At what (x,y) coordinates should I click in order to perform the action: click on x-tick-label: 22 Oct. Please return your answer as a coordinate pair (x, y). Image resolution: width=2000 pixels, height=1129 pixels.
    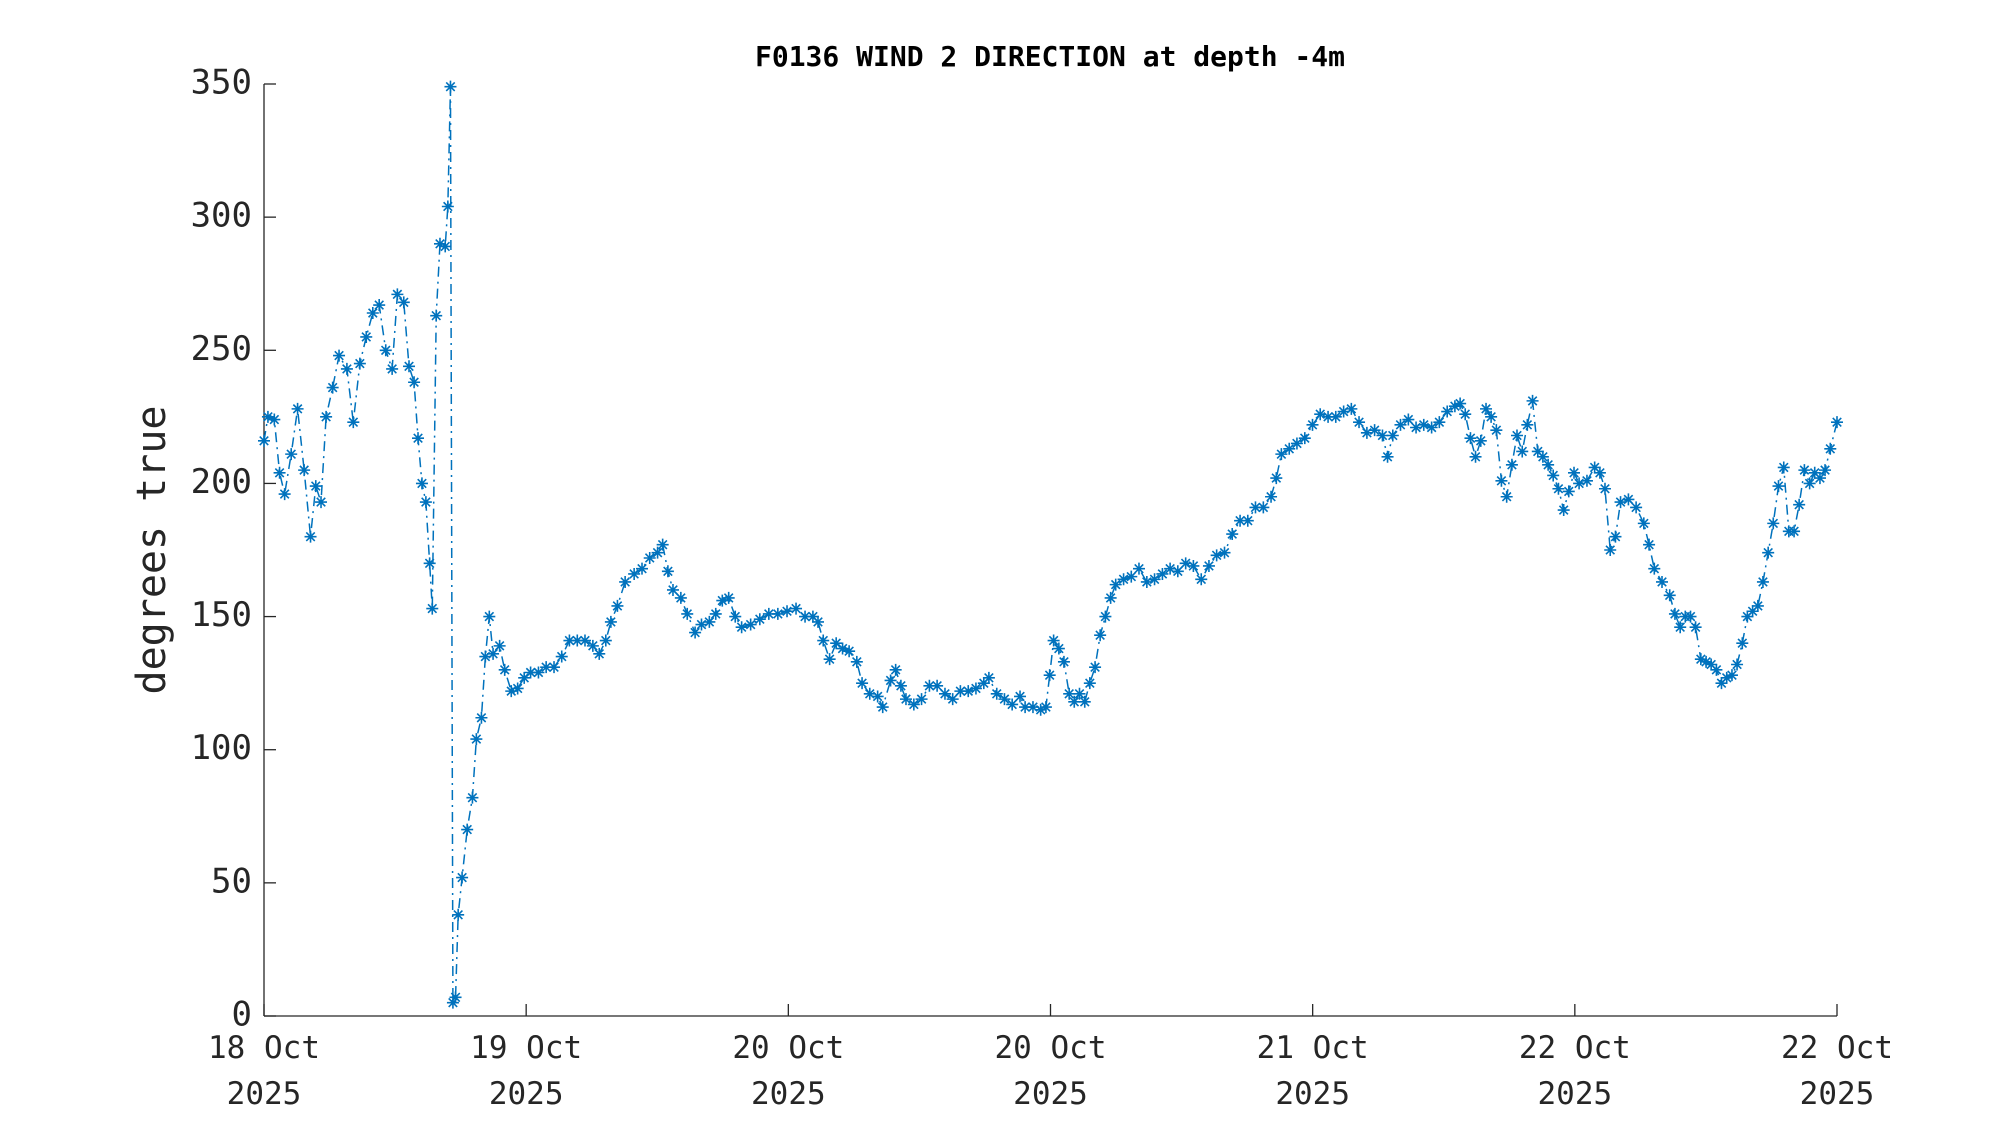
    Looking at the image, I should click on (1837, 1048).